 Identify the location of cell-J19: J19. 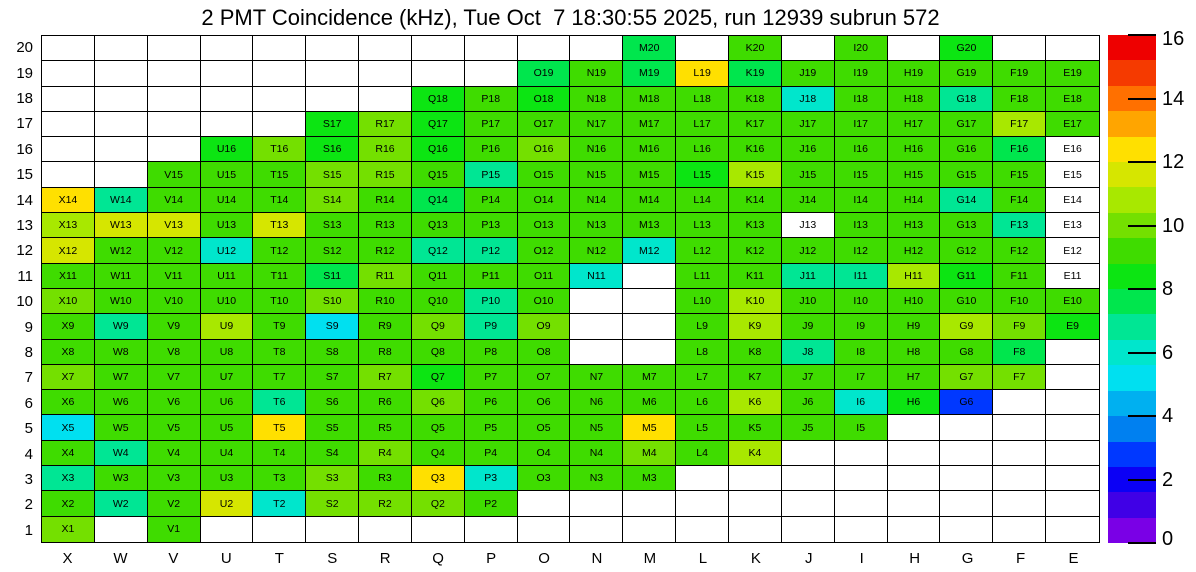
(808, 74).